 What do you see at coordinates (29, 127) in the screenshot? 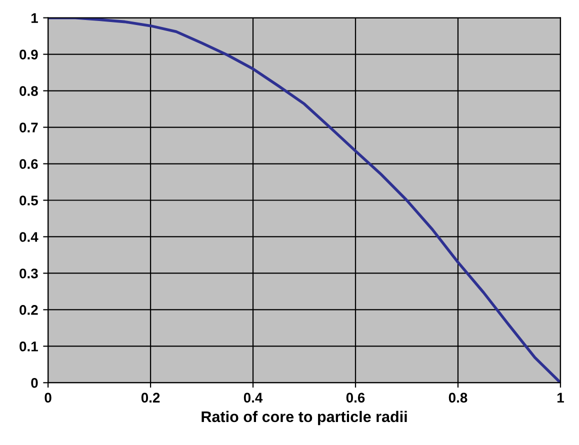
I see `y-tick-label: 0.7` at bounding box center [29, 127].